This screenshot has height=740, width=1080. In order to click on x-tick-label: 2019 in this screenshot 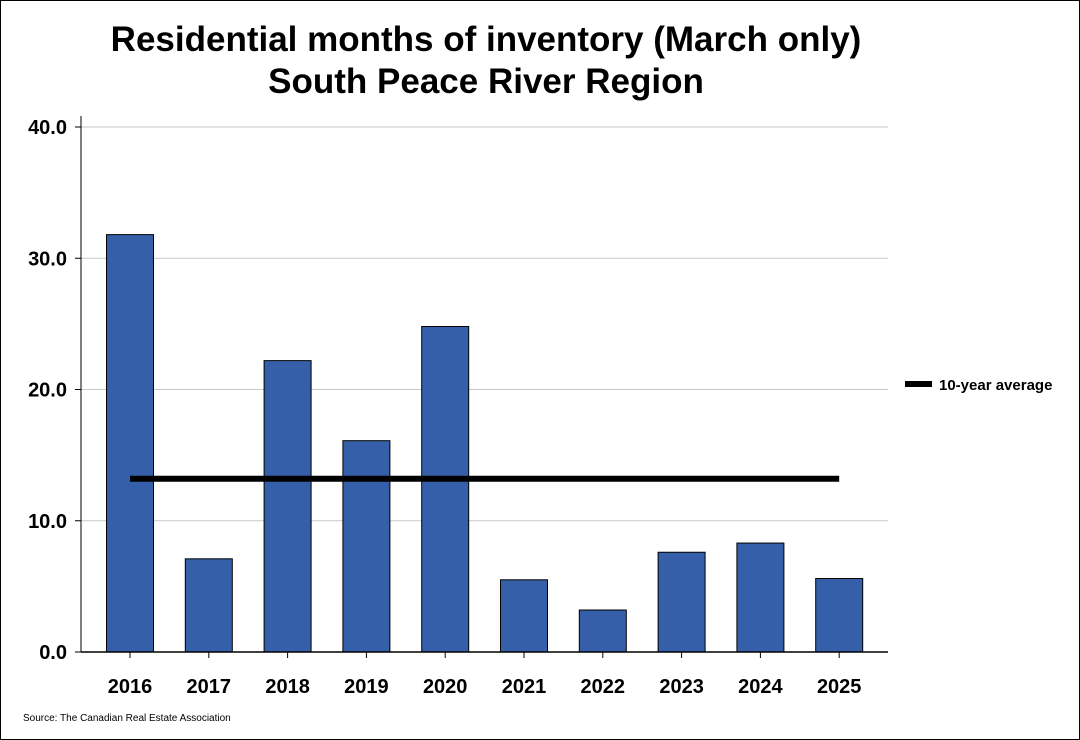, I will do `click(366, 687)`.